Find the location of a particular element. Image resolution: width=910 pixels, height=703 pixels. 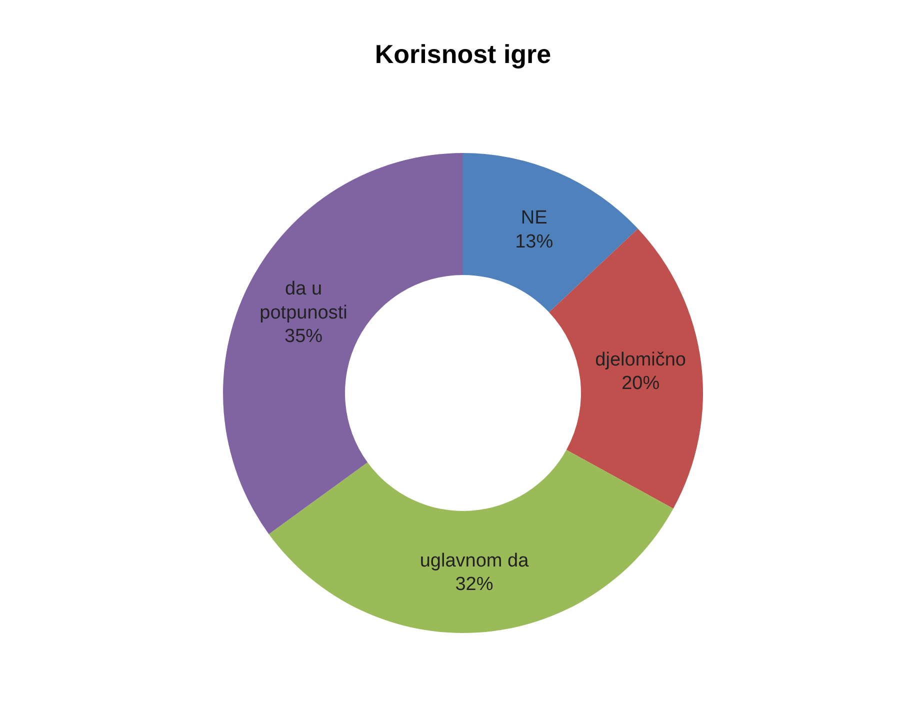

slice-label: NE is located at coordinates (534, 217).